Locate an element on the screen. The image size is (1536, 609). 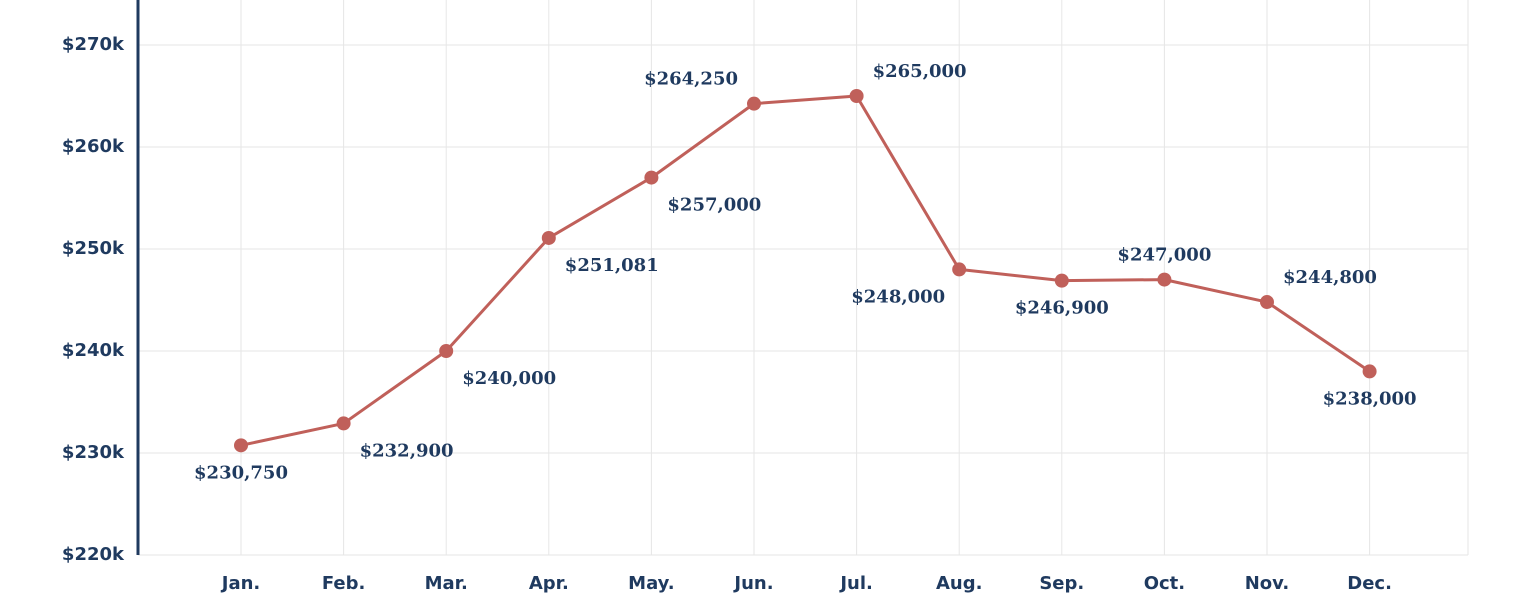
x-tick-label: May. is located at coordinates (651, 583).